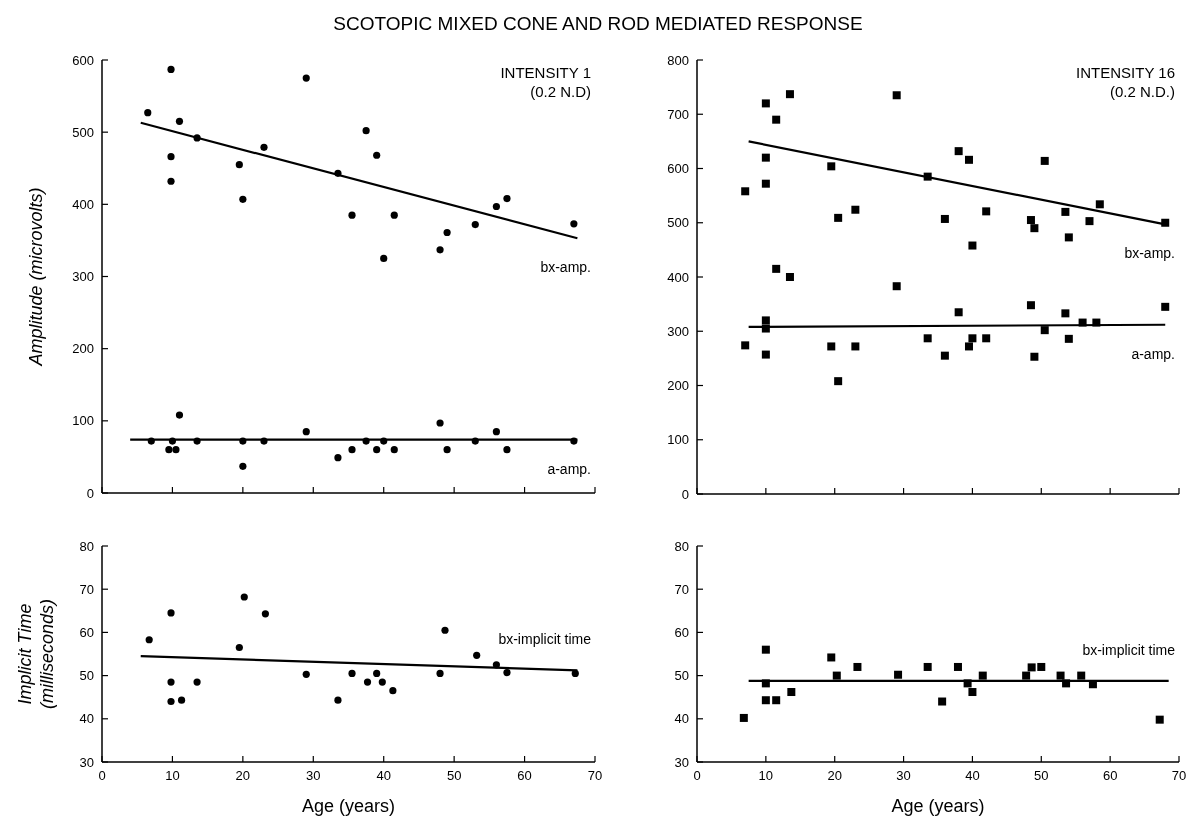  Describe the element at coordinates (569, 468) in the screenshot. I see `series-label: a-amp.` at that location.